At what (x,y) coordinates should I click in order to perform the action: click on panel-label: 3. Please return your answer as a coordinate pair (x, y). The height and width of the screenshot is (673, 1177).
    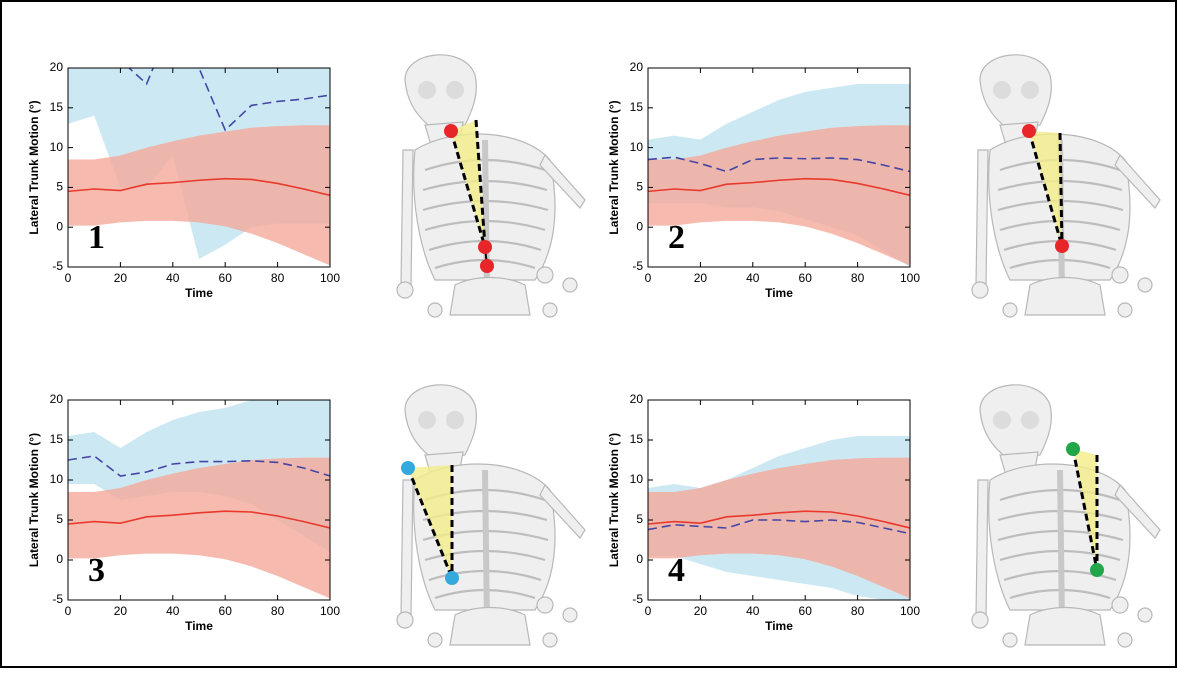
    Looking at the image, I should click on (96, 570).